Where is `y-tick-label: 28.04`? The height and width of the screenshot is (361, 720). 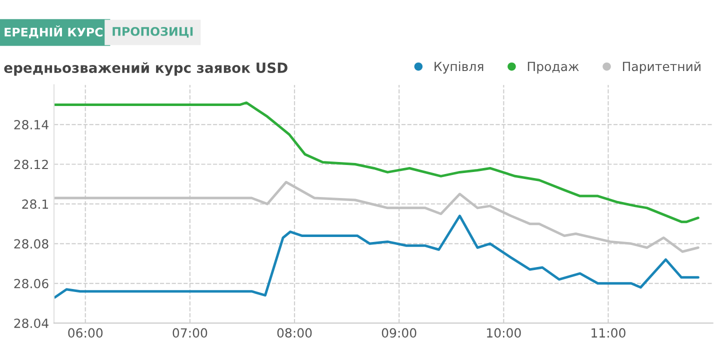 y-tick-label: 28.04 is located at coordinates (31, 323).